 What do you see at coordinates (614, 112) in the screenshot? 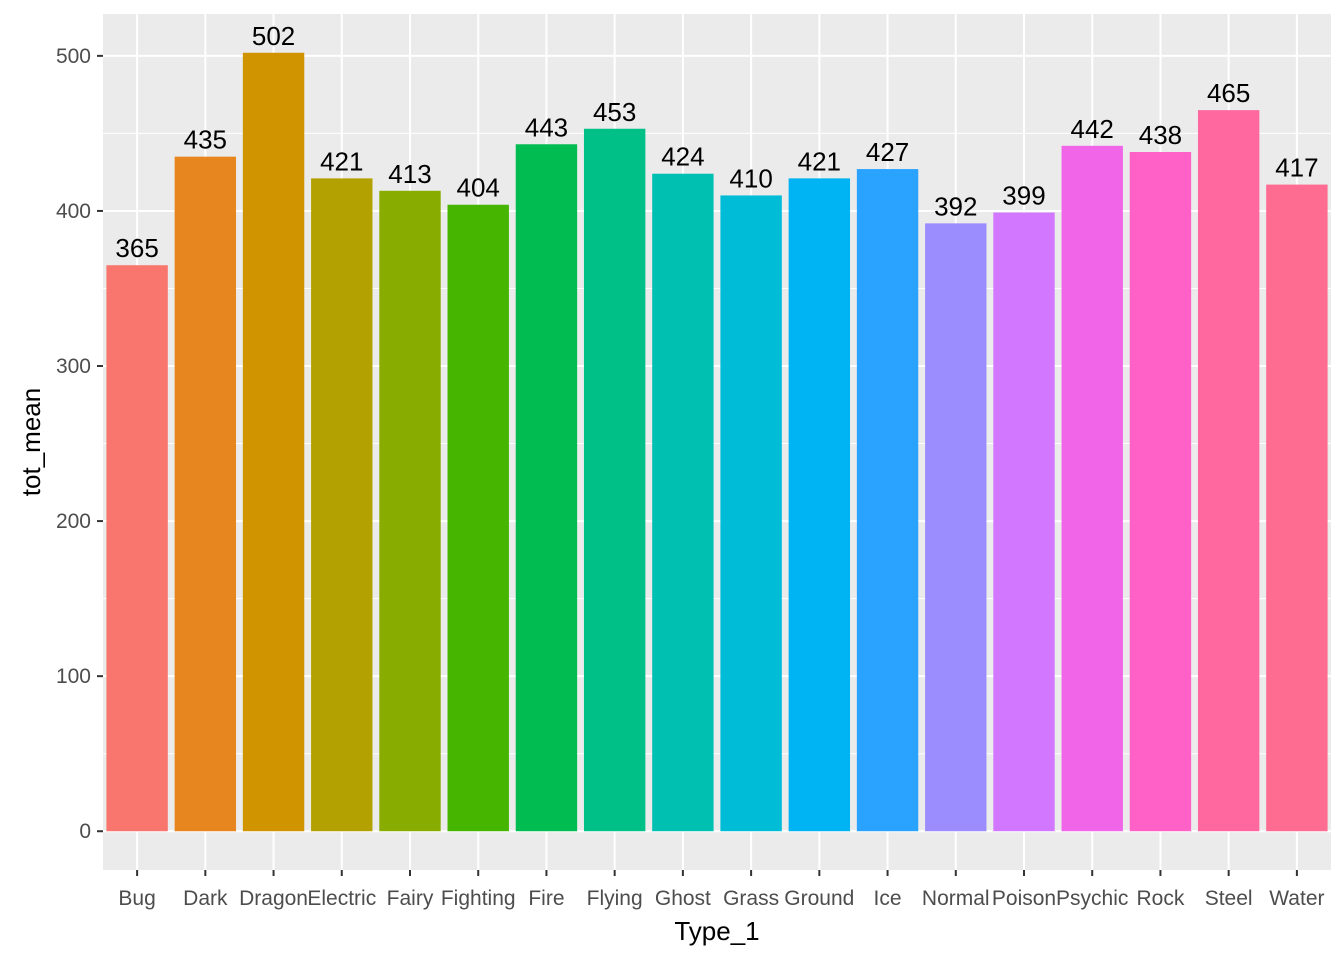
I see `data-label-flying: 453` at bounding box center [614, 112].